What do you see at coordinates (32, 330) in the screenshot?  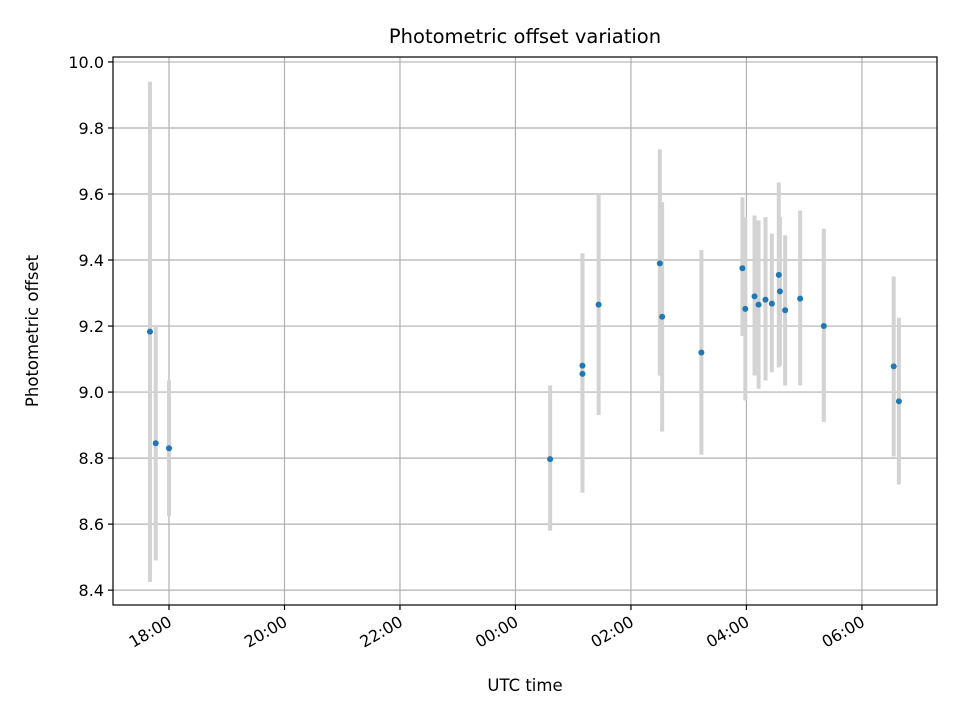 I see `y-axis-label: Photometric offset` at bounding box center [32, 330].